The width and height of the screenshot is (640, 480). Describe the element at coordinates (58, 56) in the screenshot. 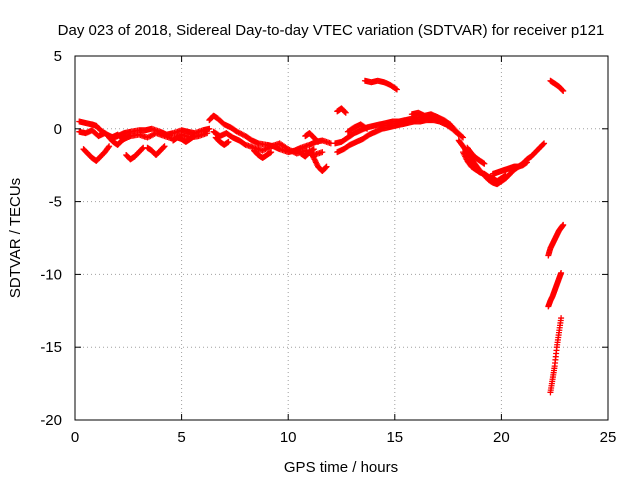

I see `y-tick-label: 5` at that location.